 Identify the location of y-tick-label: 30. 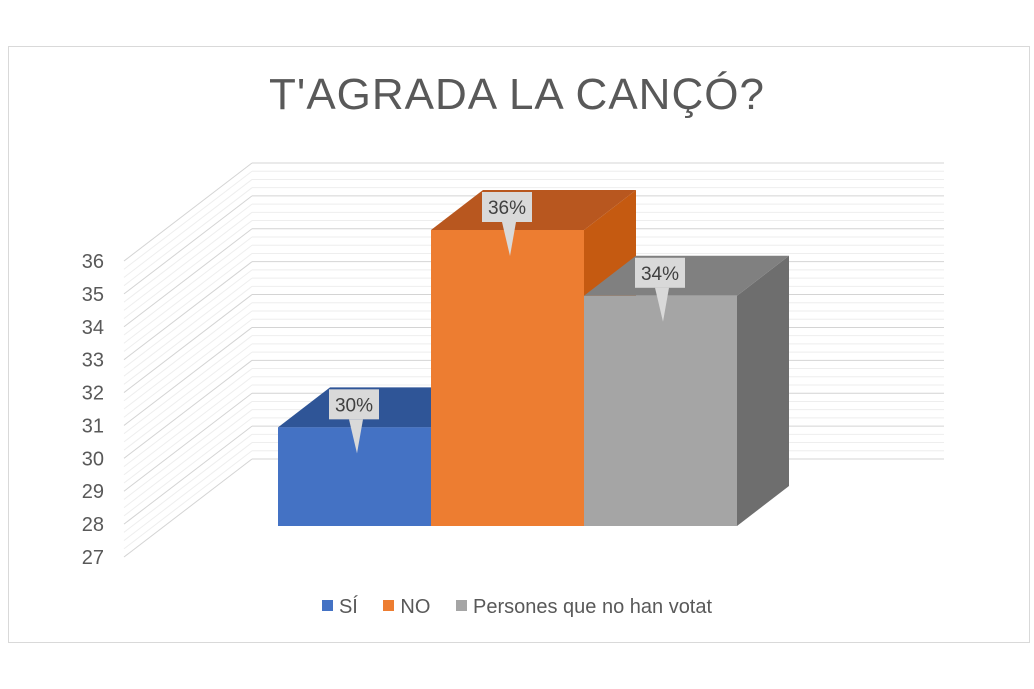
(93, 459).